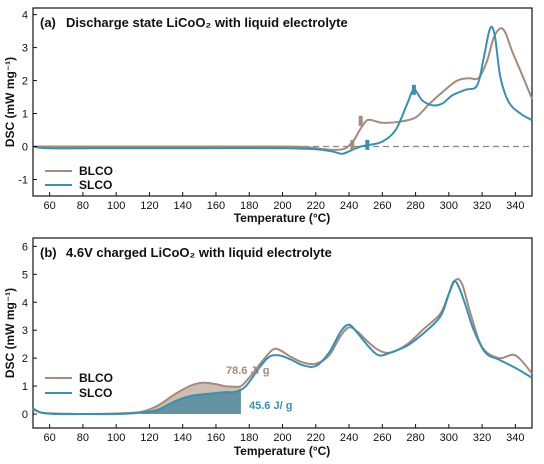 The image size is (544, 464). I want to click on annotation-slco-enthalpy: 45.6 J/ g, so click(270, 406).